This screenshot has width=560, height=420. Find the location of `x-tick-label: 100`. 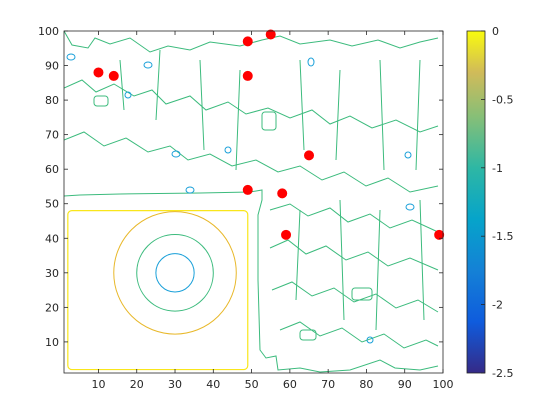

x-tick-label: 100 is located at coordinates (443, 384).